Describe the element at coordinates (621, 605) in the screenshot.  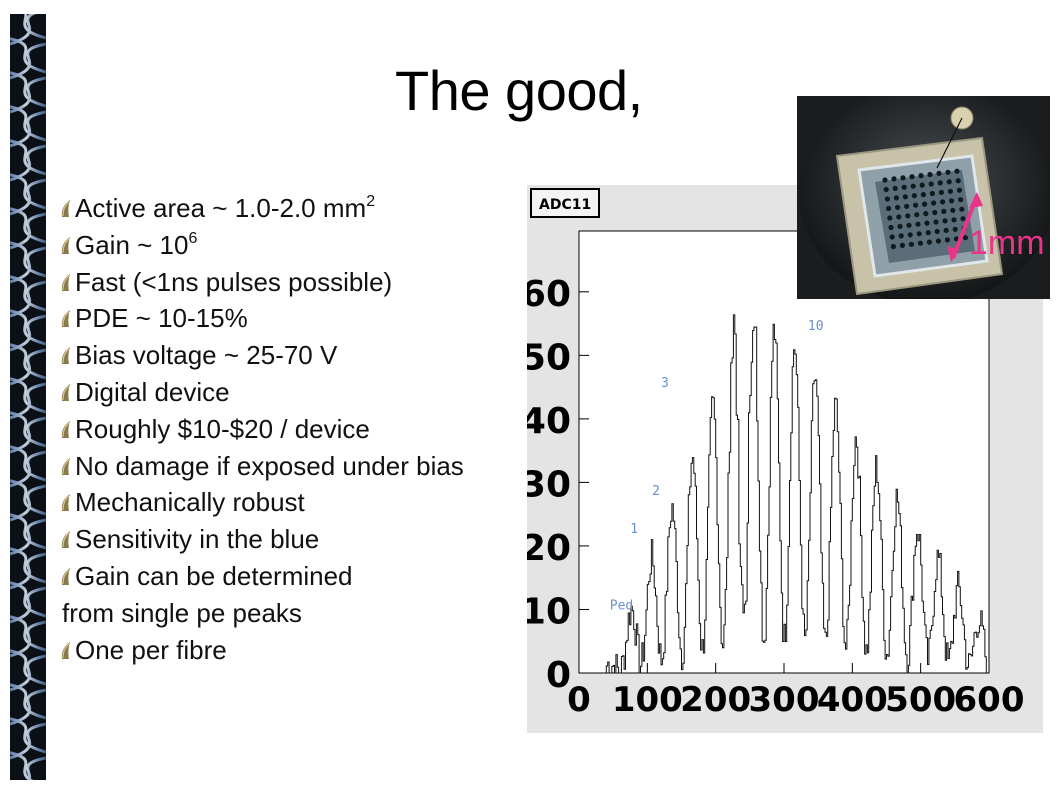
I see `peak-label: Ped` at that location.